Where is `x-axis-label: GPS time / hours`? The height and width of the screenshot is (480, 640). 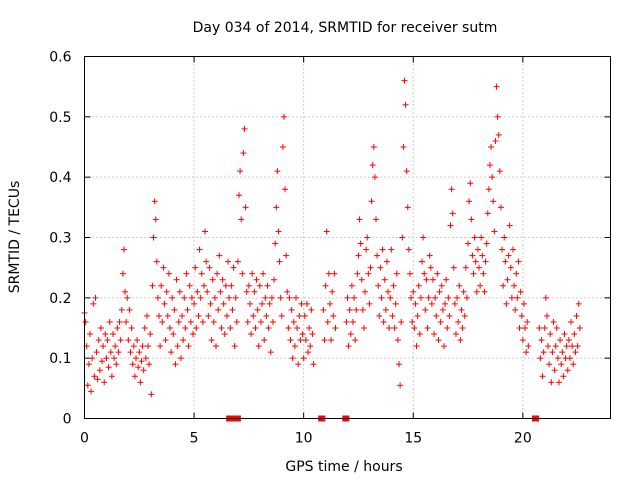
x-axis-label: GPS time / hours is located at coordinates (343, 467).